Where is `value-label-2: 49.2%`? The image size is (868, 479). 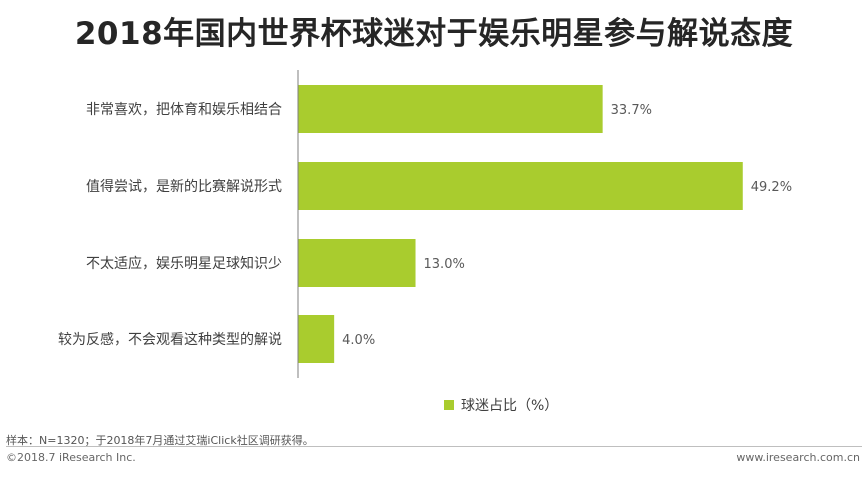
value-label-2: 49.2% is located at coordinates (771, 187).